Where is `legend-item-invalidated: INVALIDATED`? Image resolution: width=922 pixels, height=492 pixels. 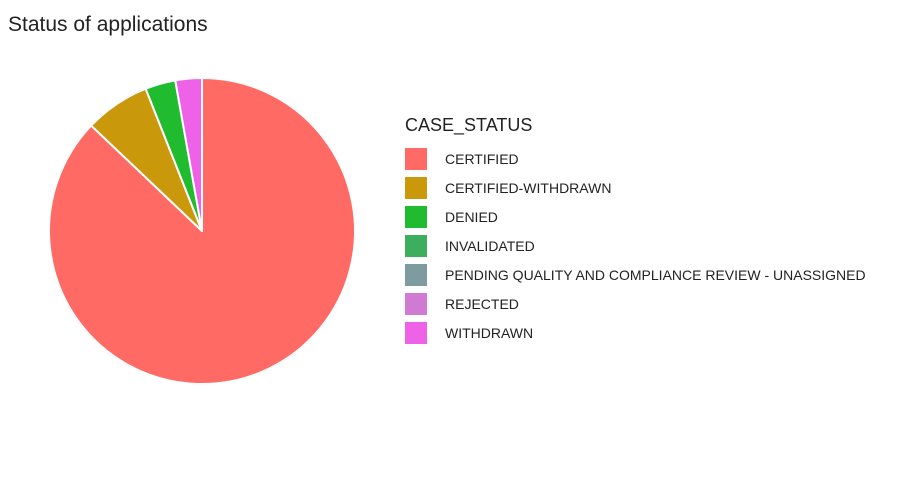
legend-item-invalidated: INVALIDATED is located at coordinates (635, 245).